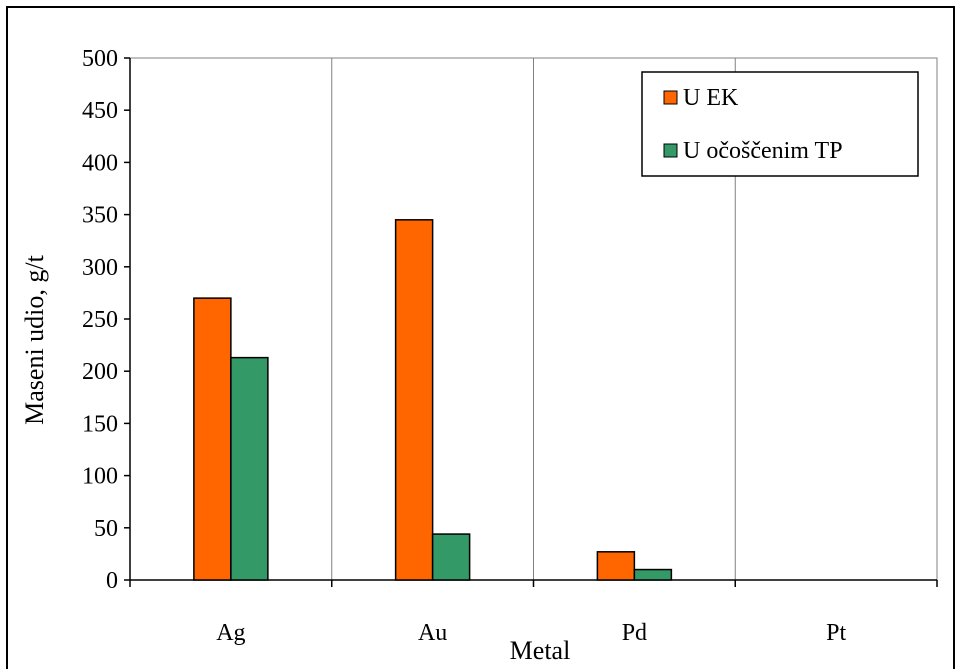 The height and width of the screenshot is (669, 963). I want to click on legend: U EK U očoščenim TP, so click(780, 124).